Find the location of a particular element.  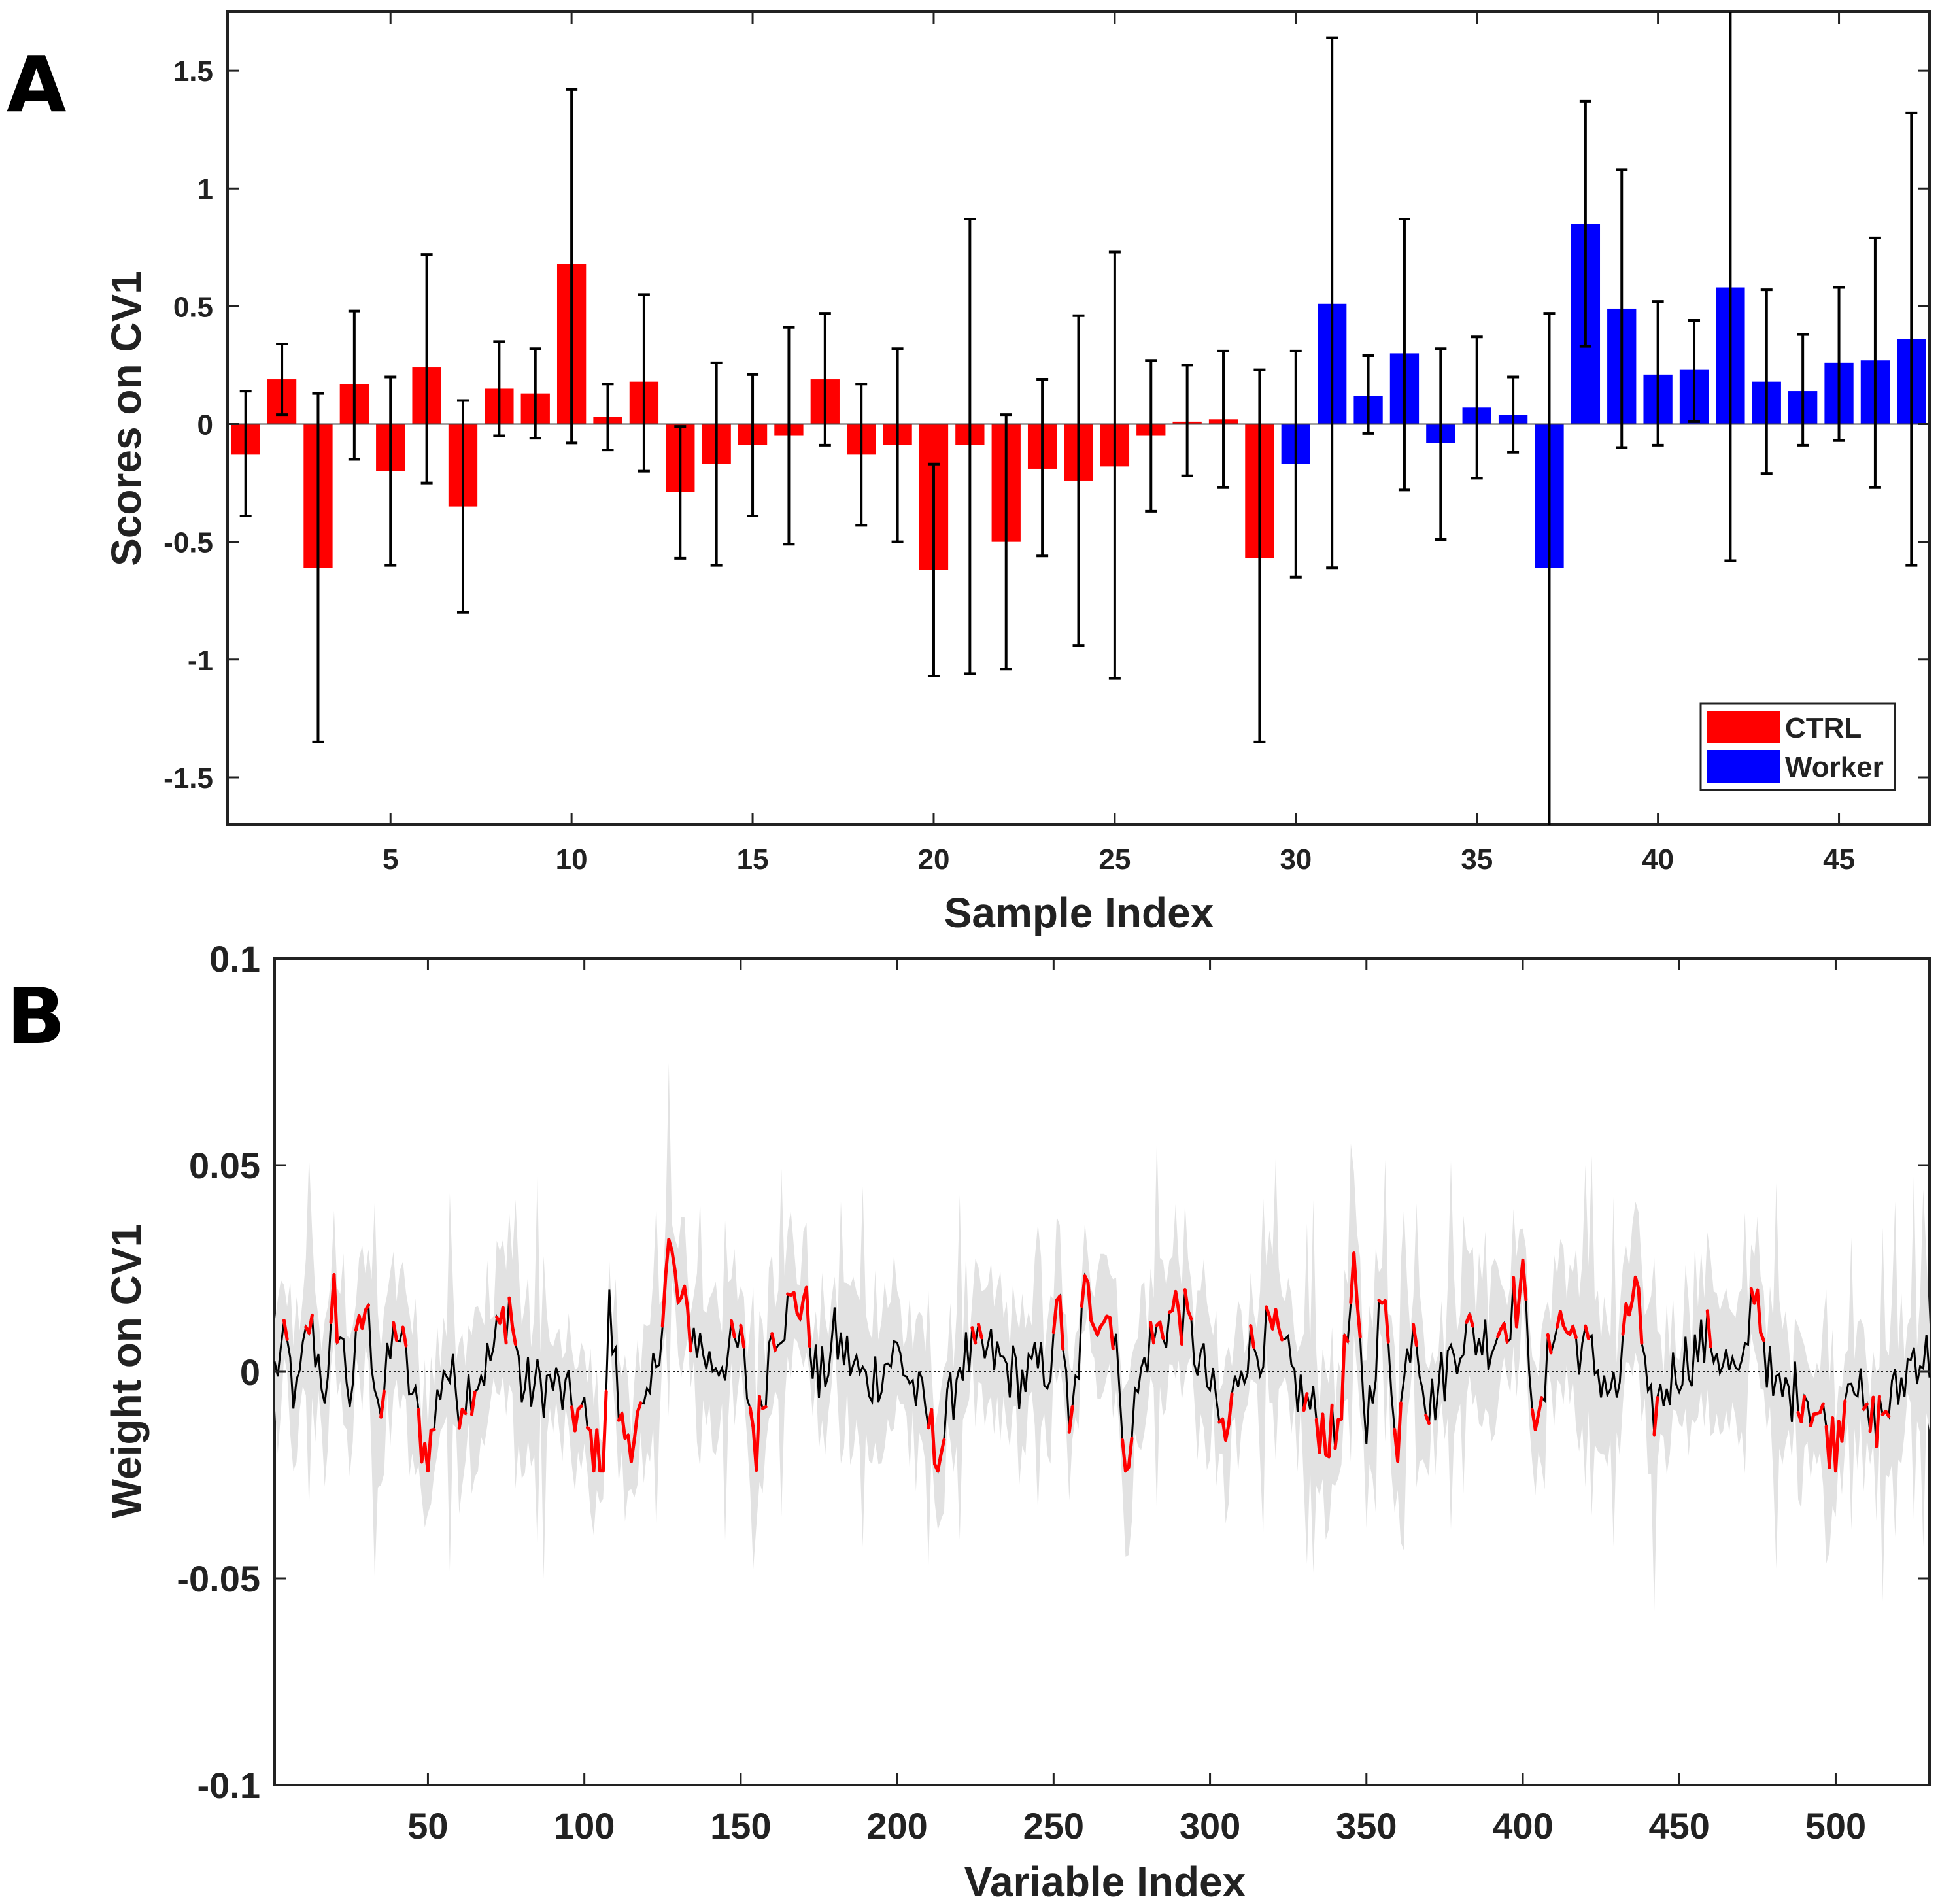

legend-swatch-worker is located at coordinates (1743, 766).